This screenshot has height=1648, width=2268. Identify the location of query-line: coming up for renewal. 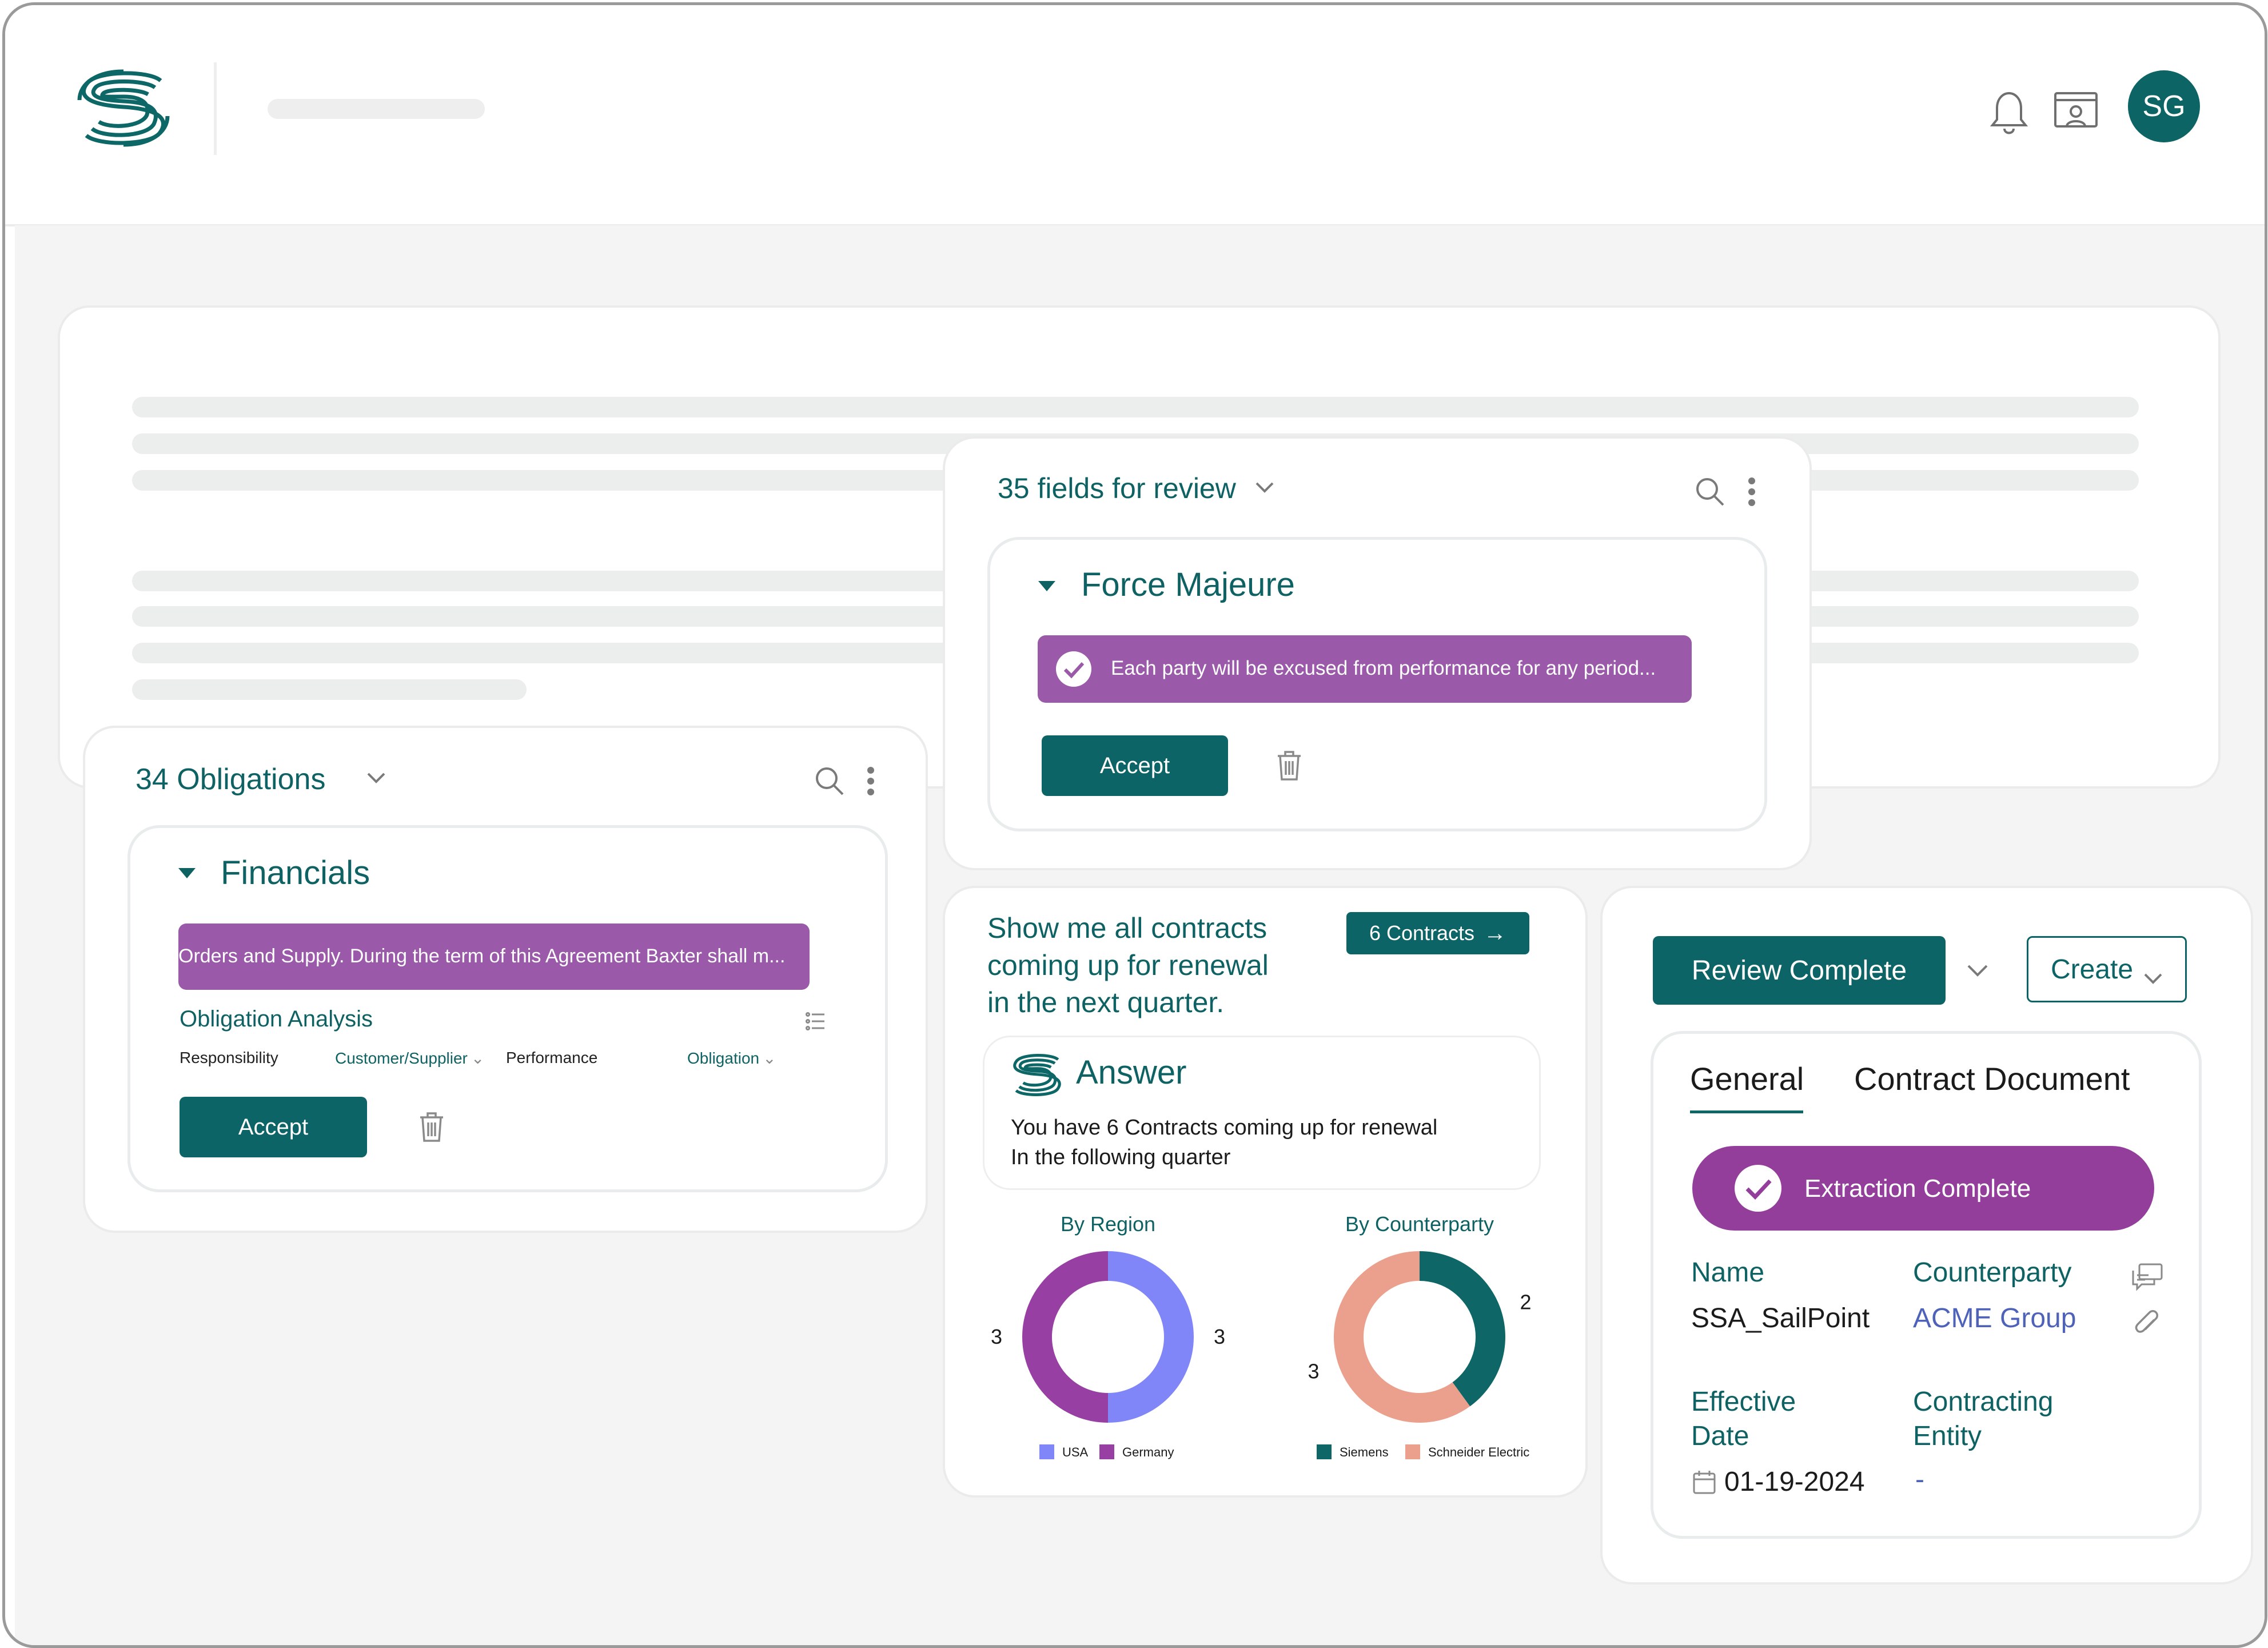
(1128, 965).